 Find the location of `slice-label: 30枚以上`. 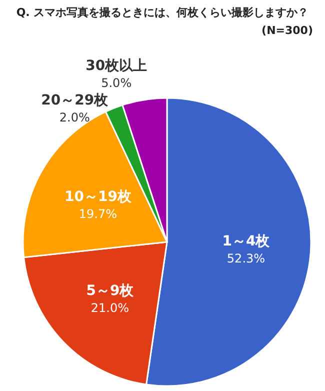

slice-label: 30枚以上 is located at coordinates (117, 66).